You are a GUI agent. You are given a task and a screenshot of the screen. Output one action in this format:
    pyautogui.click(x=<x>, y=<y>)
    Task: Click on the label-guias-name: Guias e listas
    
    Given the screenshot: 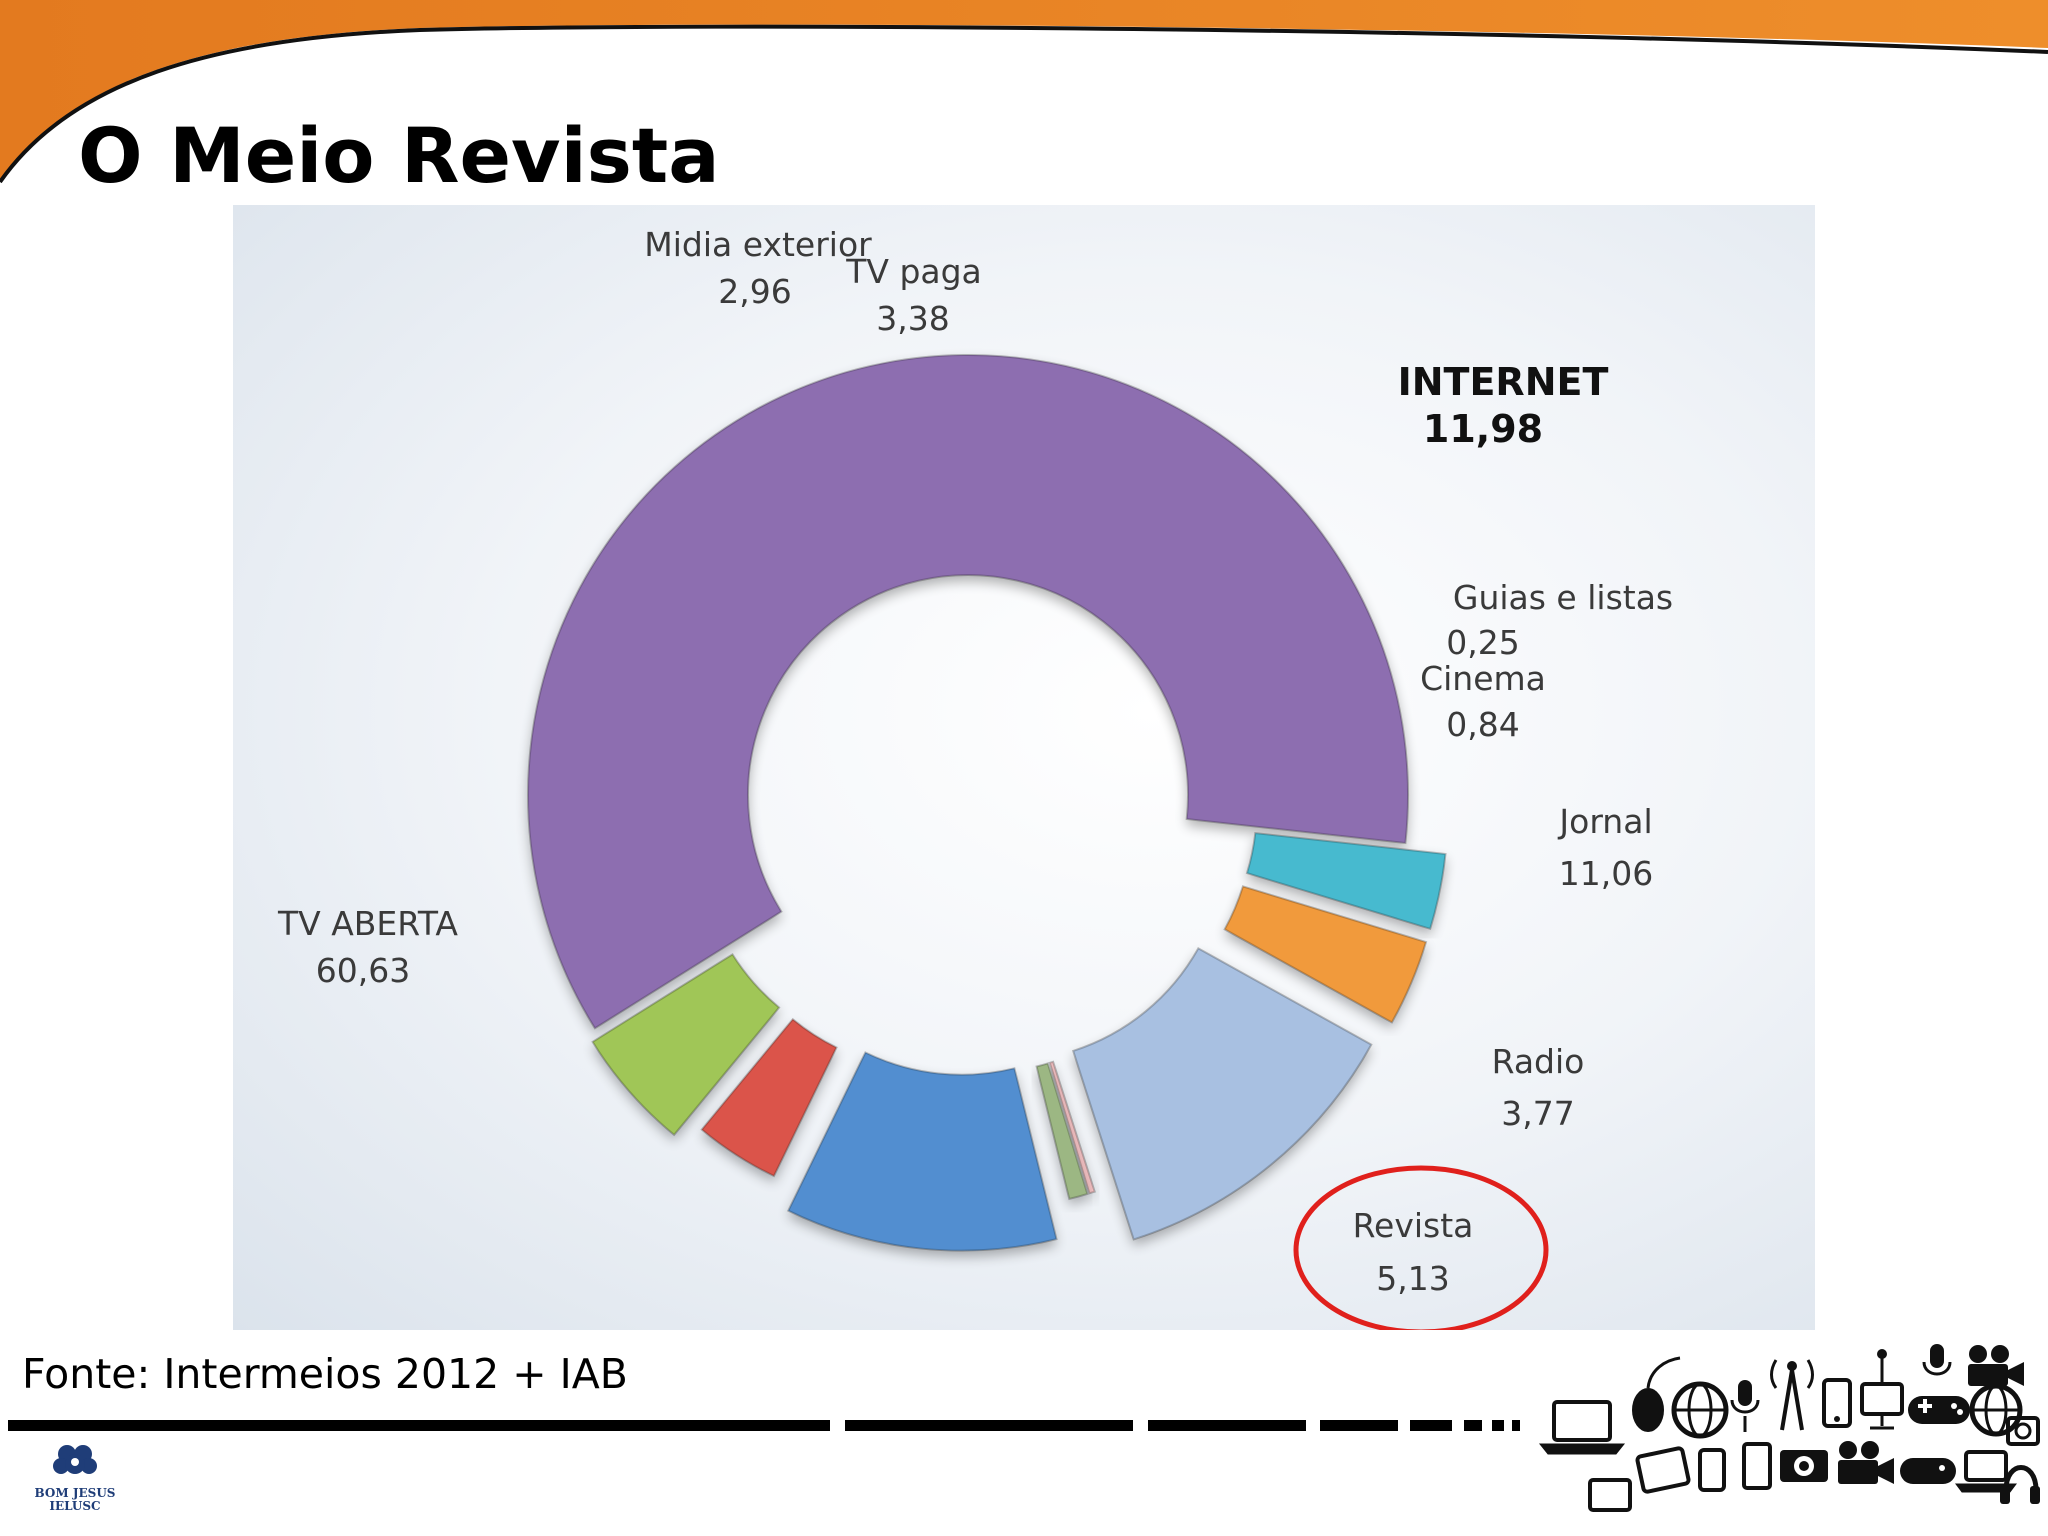 What is the action you would take?
    pyautogui.click(x=1563, y=597)
    